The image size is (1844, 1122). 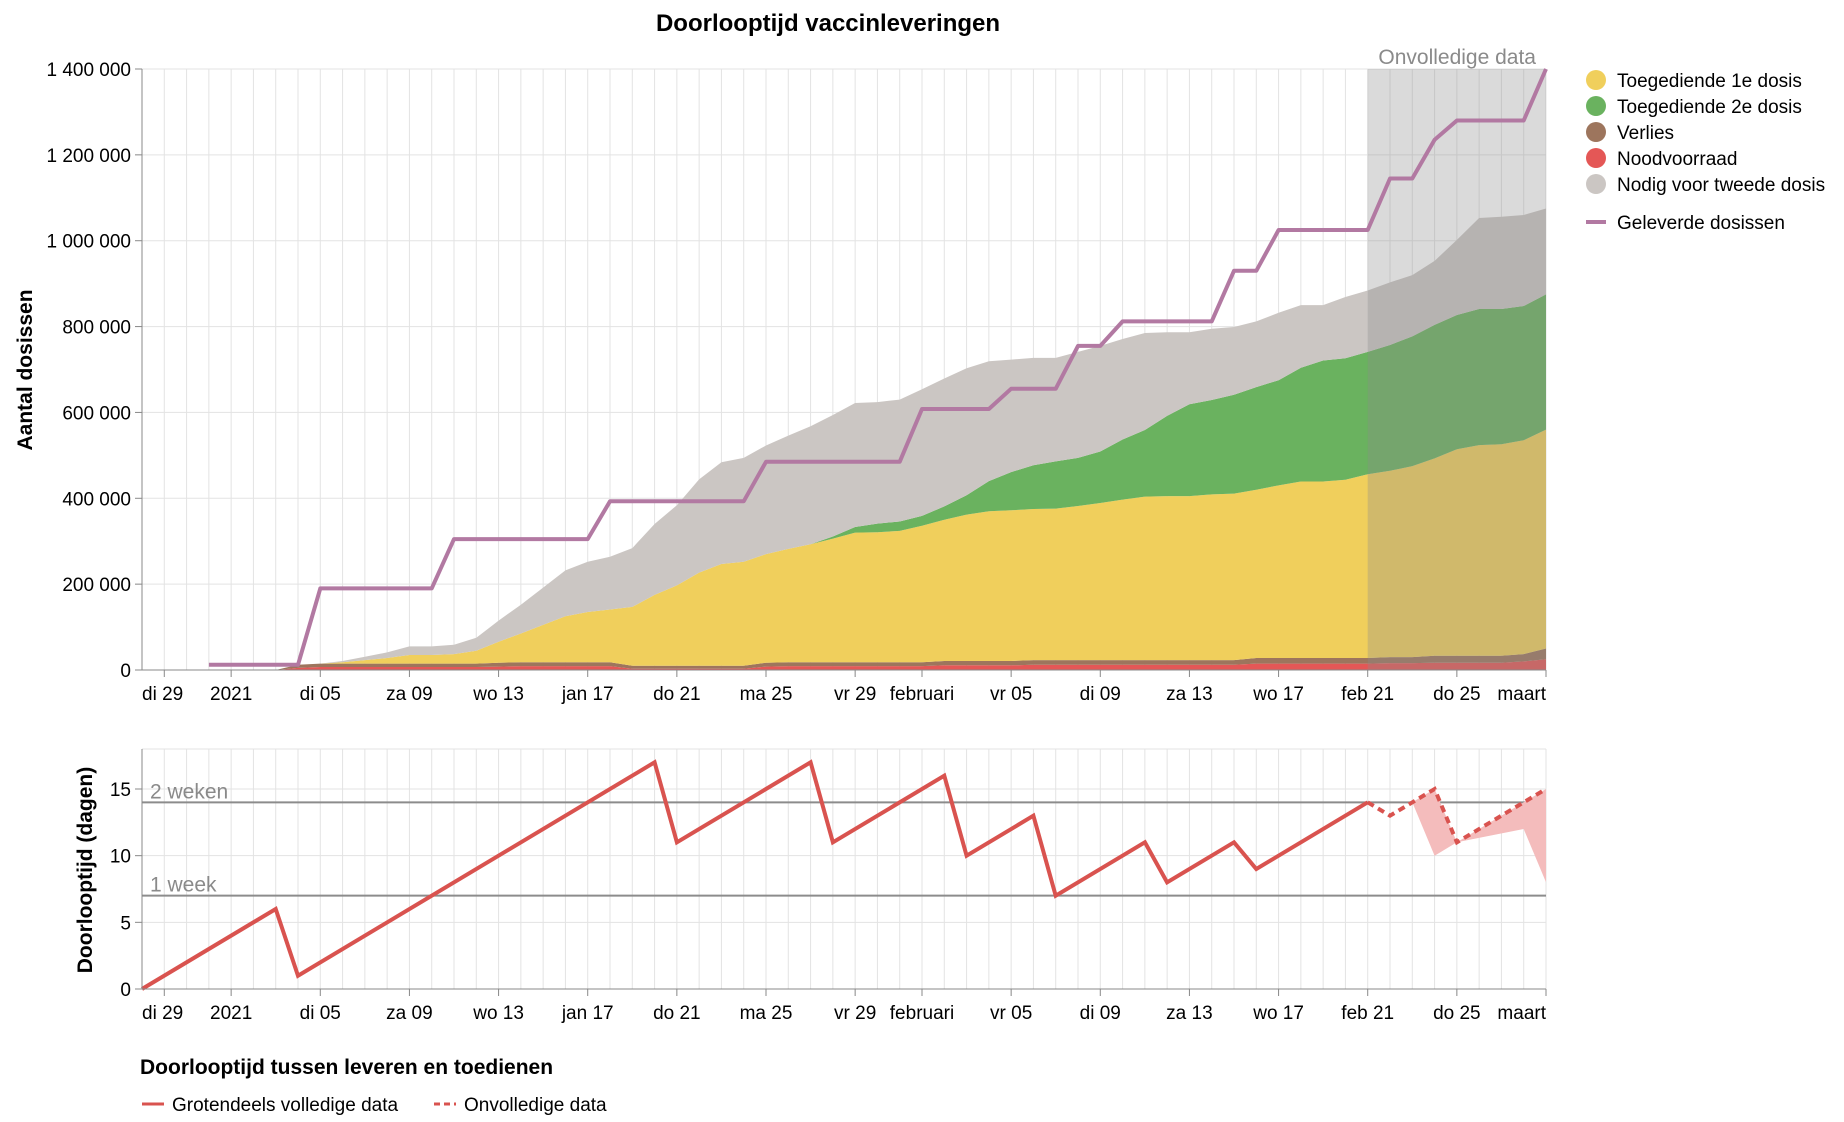 I want to click on top-y-tick-label: 1 400 000, so click(x=88, y=70).